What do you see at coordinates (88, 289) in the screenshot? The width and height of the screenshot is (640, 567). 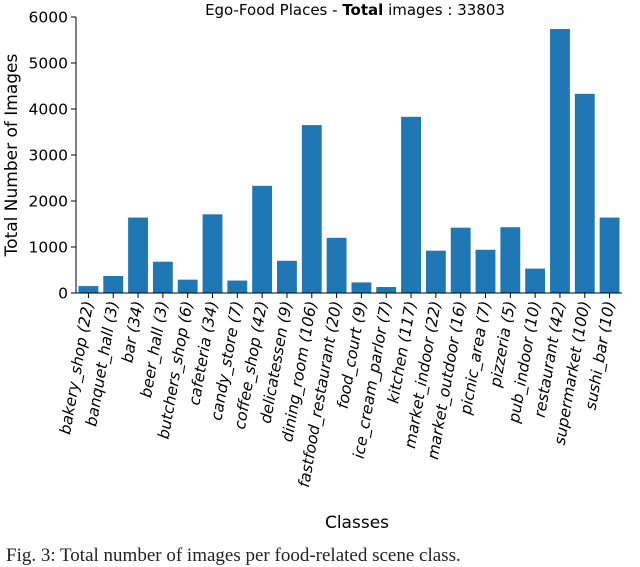 I see `bar-bakery-shop` at bounding box center [88, 289].